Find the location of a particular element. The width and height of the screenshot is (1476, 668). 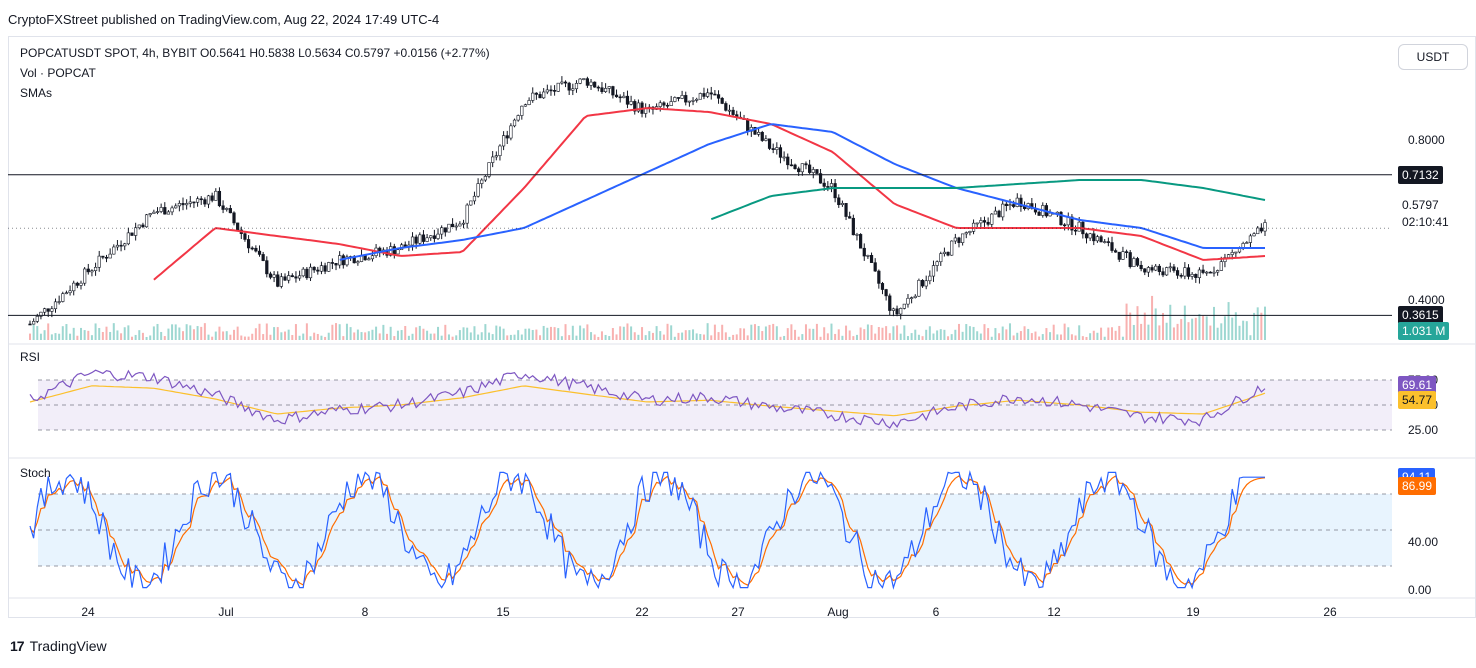

time-tick-label: 8 is located at coordinates (365, 612).